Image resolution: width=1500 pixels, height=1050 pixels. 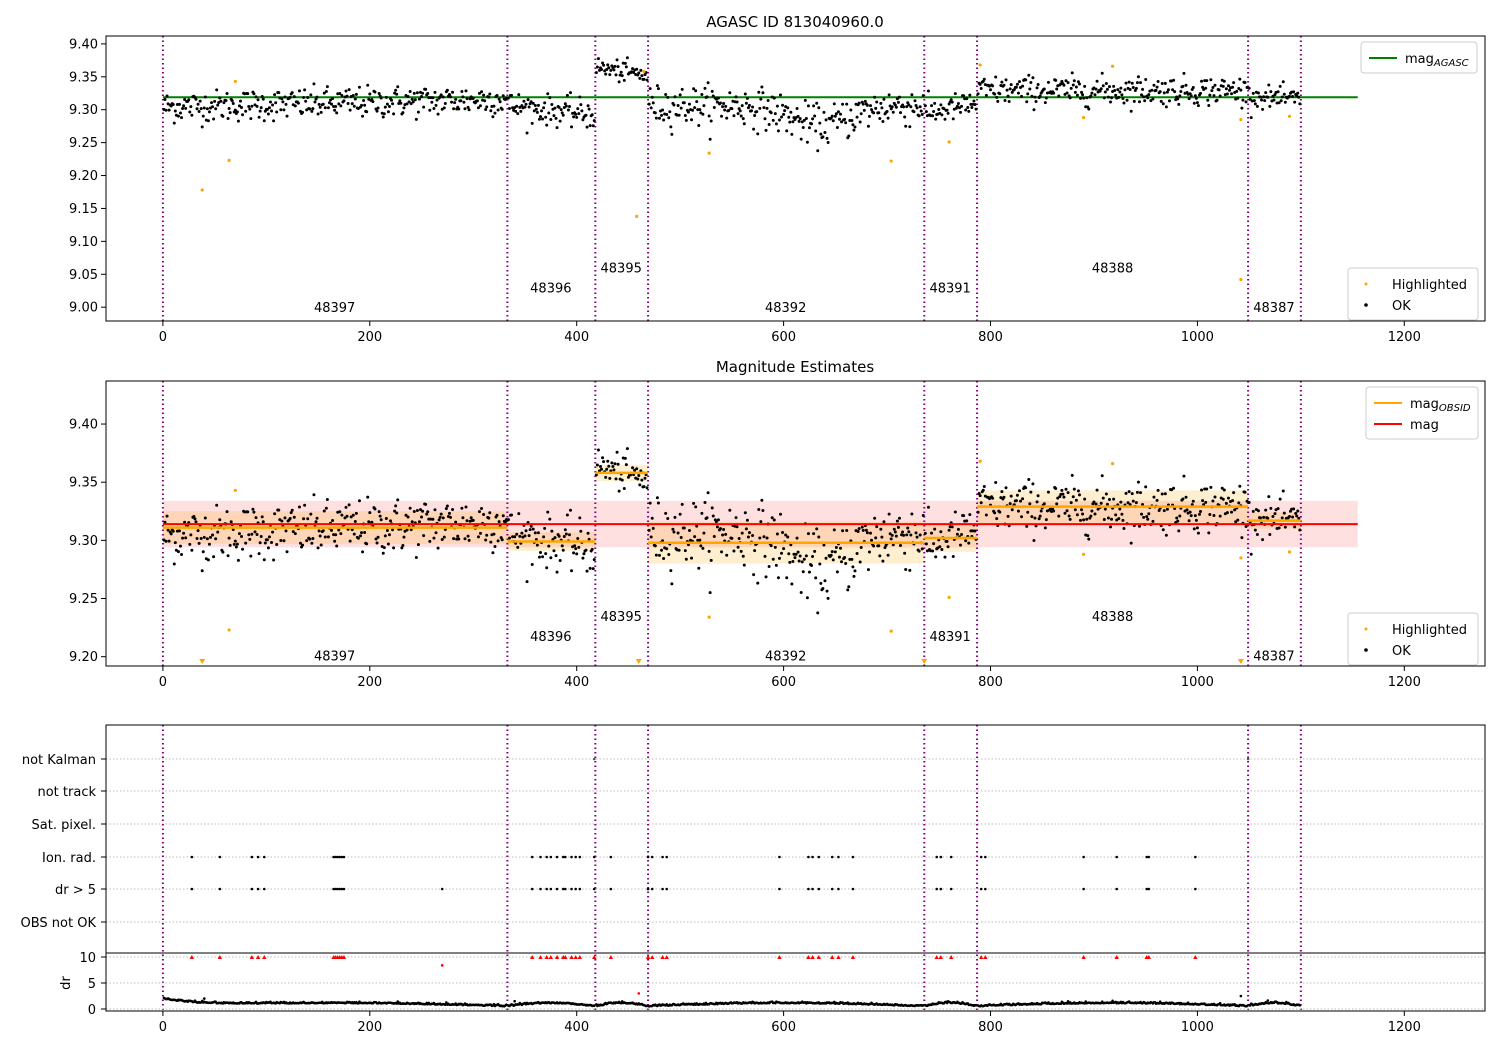 What do you see at coordinates (1241, 279) in the screenshot?
I see `p1-highlighted-point` at bounding box center [1241, 279].